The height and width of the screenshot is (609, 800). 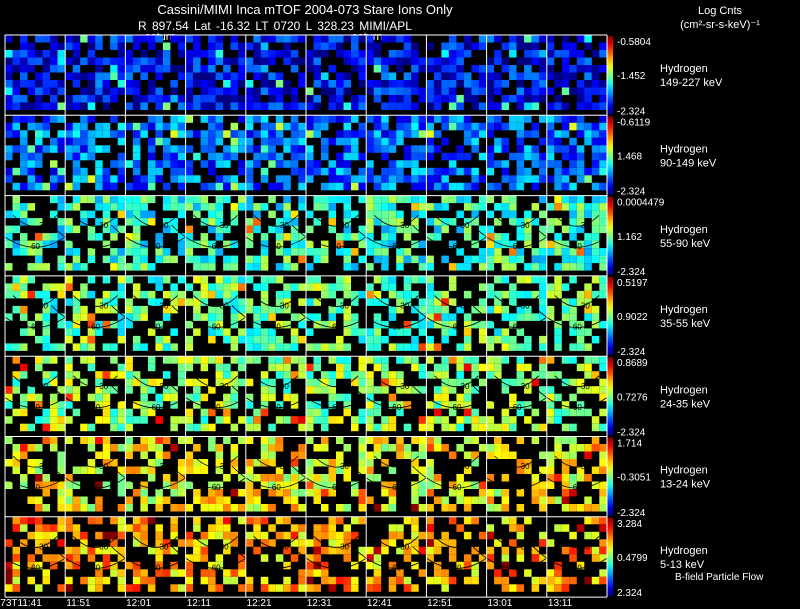 What do you see at coordinates (632, 363) in the screenshot?
I see `colorbar-max-label: 0.8689` at bounding box center [632, 363].